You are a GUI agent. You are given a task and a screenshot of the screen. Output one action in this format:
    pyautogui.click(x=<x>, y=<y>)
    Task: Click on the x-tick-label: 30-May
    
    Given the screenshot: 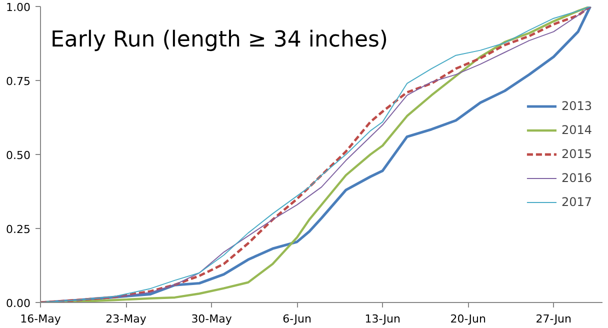 What is the action you would take?
    pyautogui.click(x=211, y=319)
    